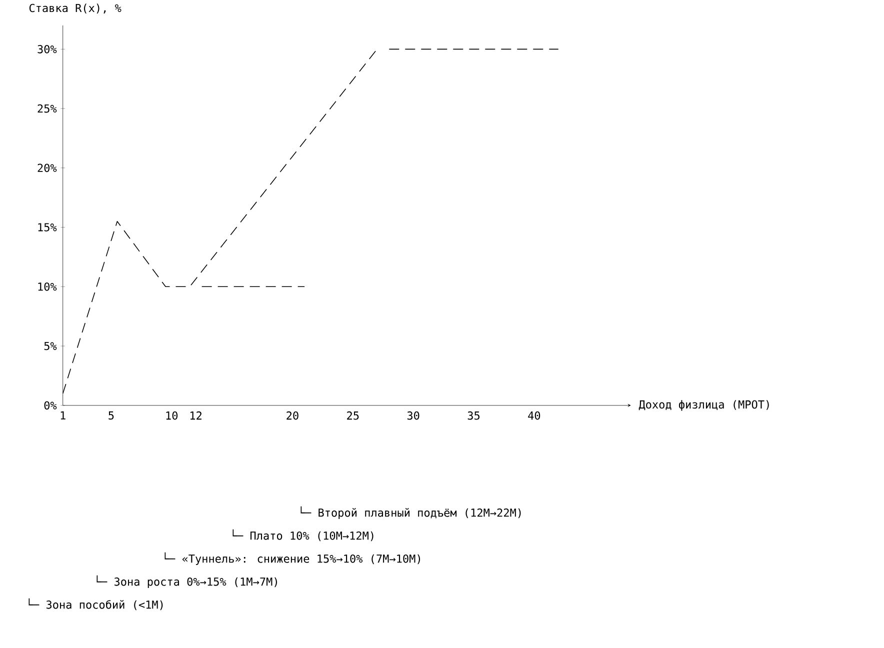 The width and height of the screenshot is (884, 648). I want to click on x-tick-label: 35, so click(474, 416).